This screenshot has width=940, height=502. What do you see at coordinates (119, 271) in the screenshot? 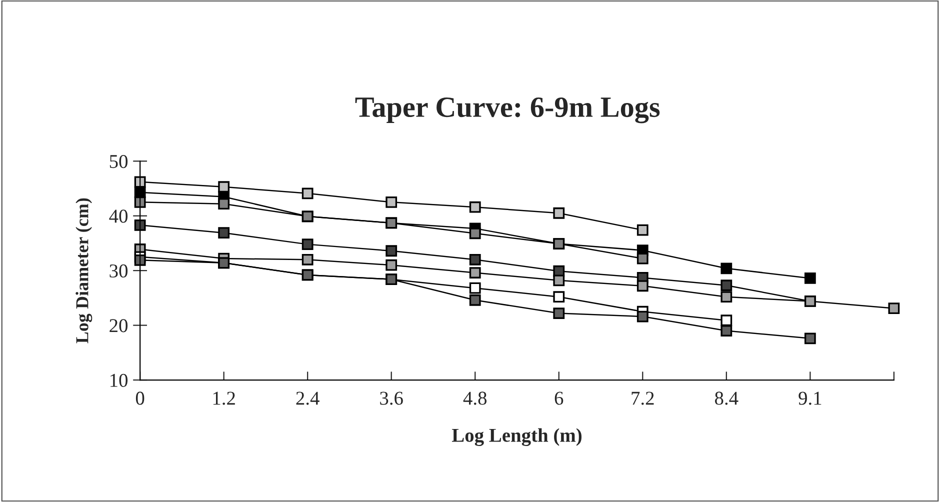
I see `y-tick-label: 30` at bounding box center [119, 271].